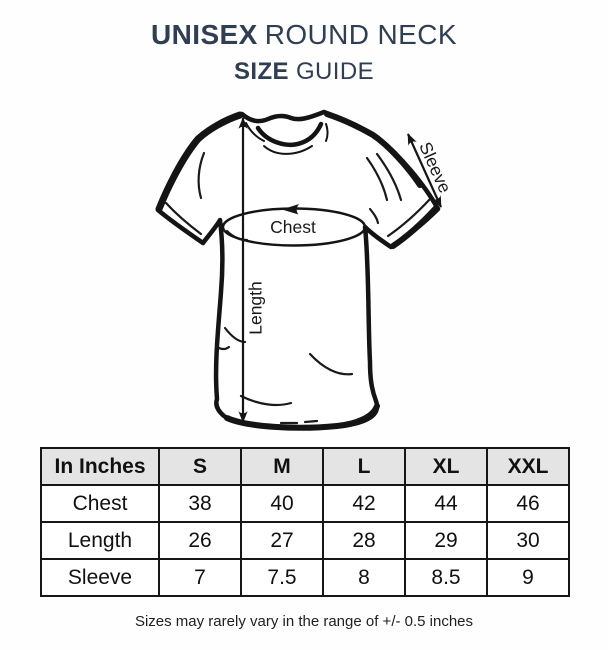 This screenshot has height=650, width=608. What do you see at coordinates (528, 503) in the screenshot?
I see `chest-xxl-cell: 46` at bounding box center [528, 503].